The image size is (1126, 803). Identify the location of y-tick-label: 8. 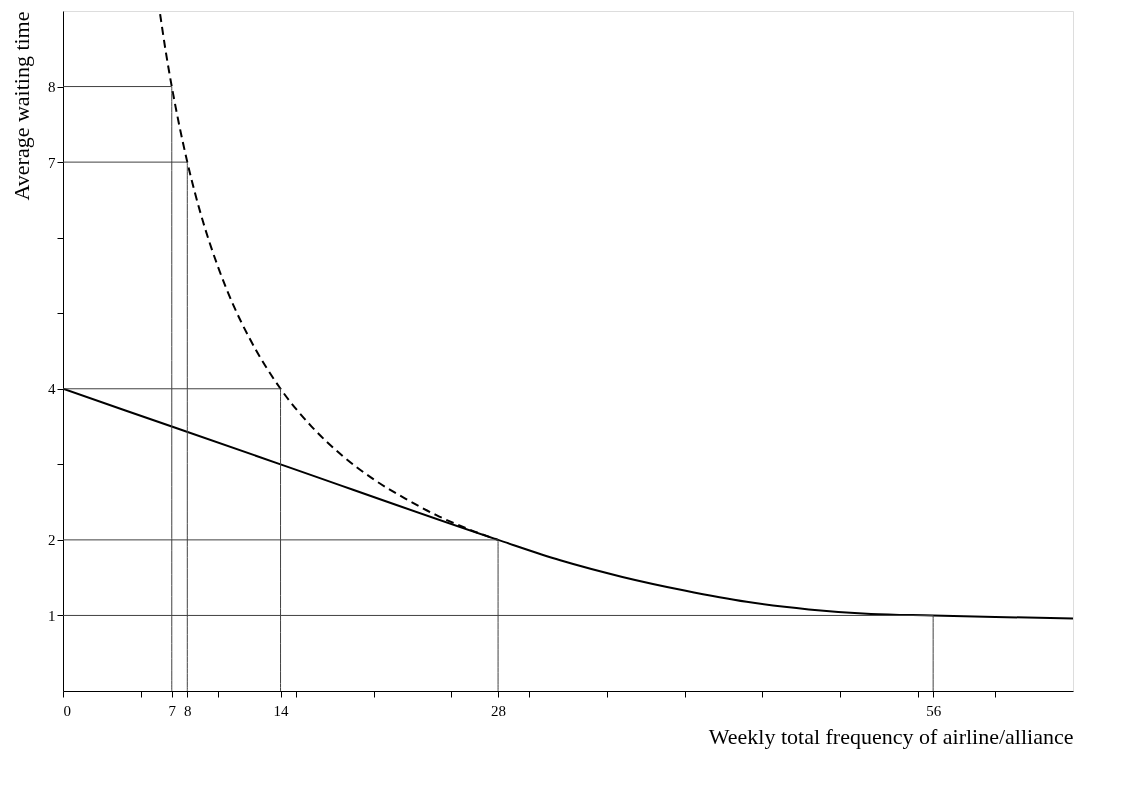
(52, 87).